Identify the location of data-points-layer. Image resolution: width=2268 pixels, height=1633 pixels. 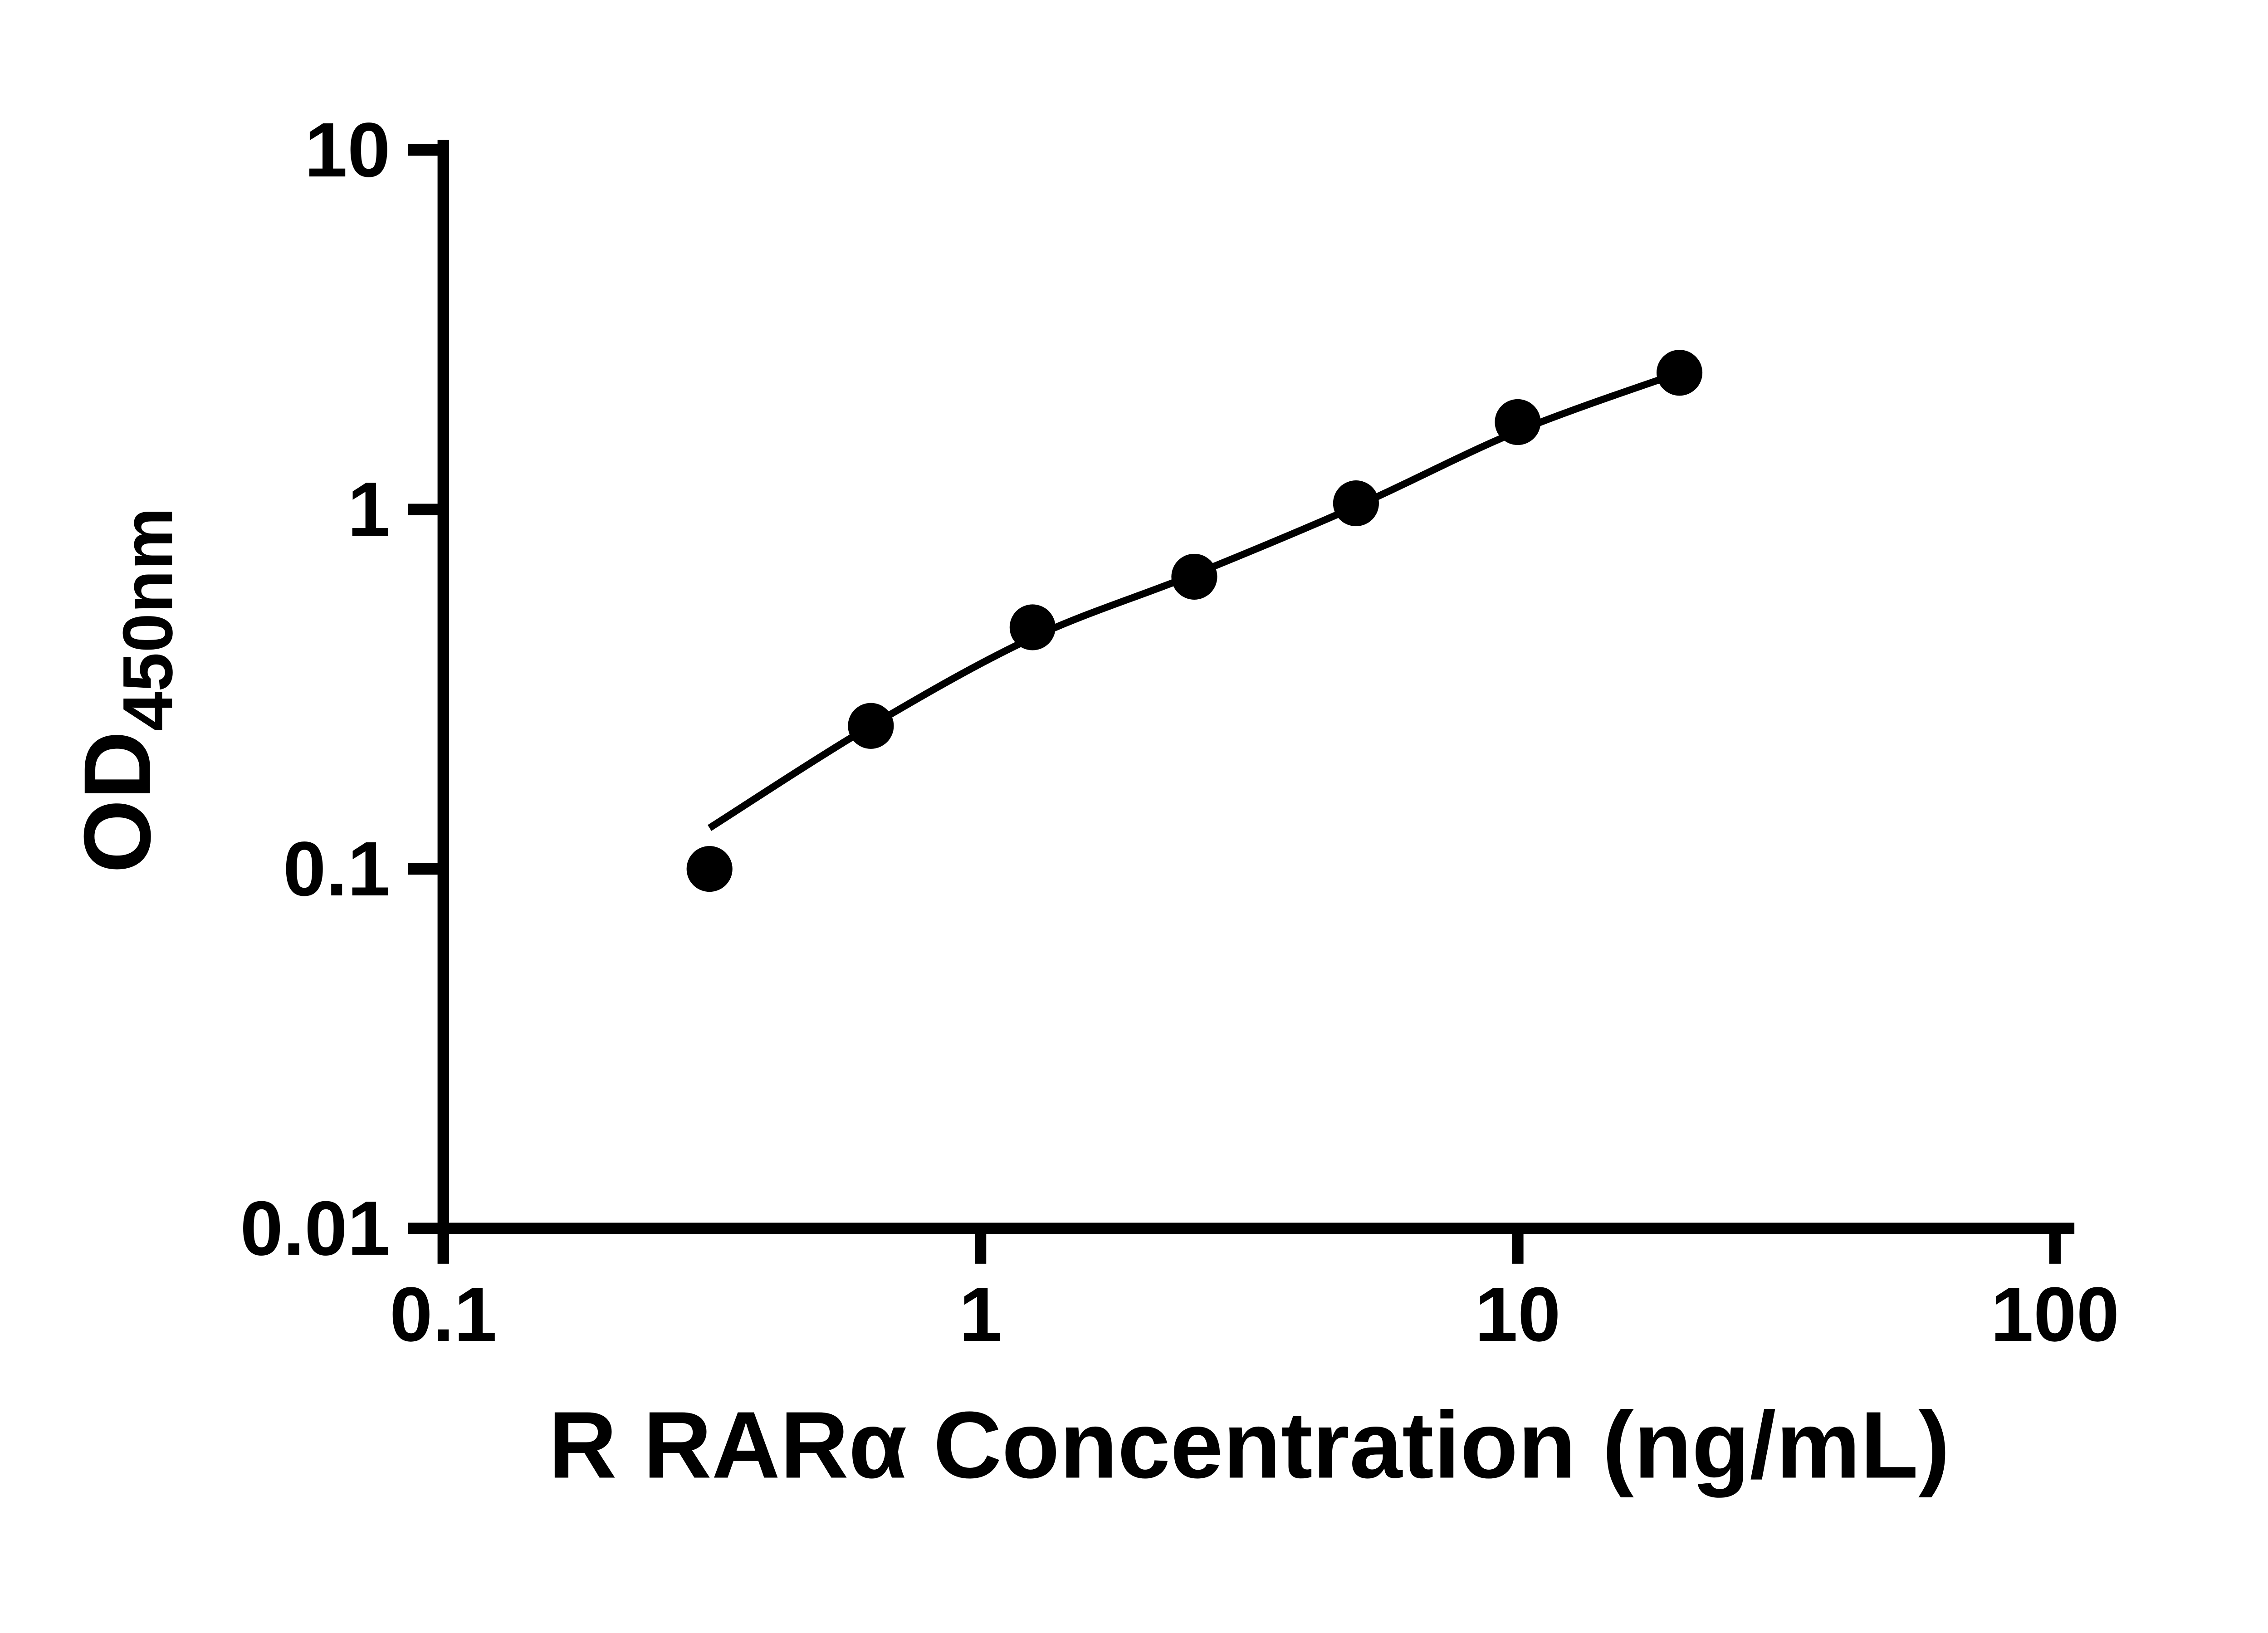
(1195, 621).